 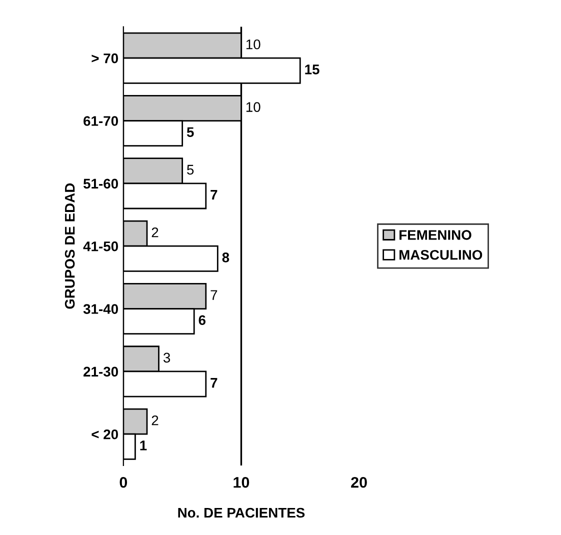 I want to click on x-tick-label: 20, so click(x=359, y=482).